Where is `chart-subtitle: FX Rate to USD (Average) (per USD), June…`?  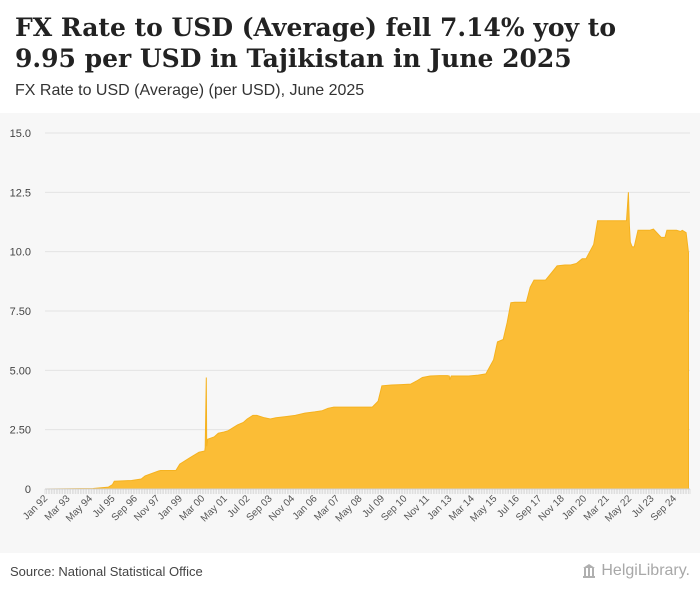 chart-subtitle: FX Rate to USD (Average) (per USD), June… is located at coordinates (190, 90).